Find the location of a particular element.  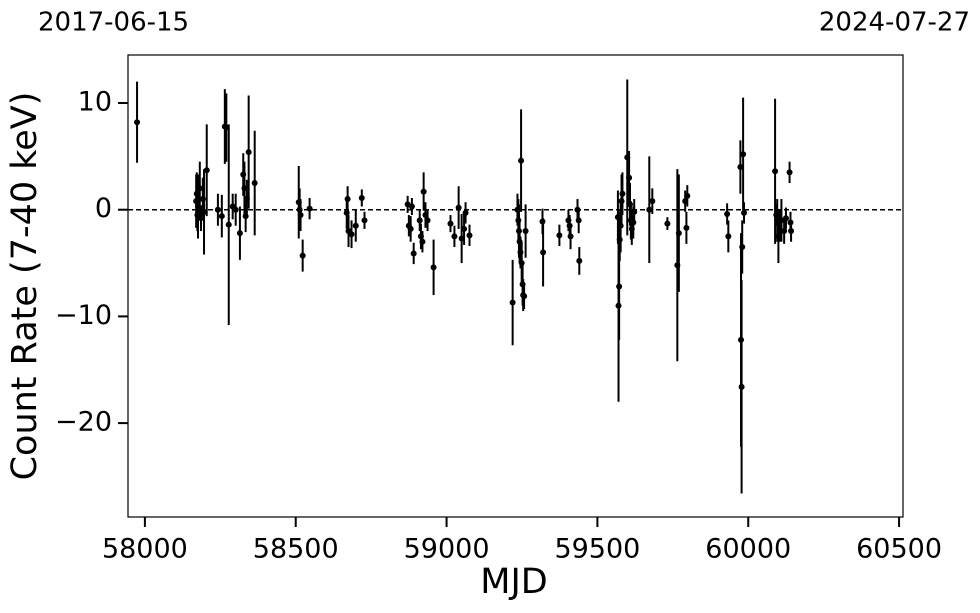

x-tick-label: 58500 is located at coordinates (296, 549).